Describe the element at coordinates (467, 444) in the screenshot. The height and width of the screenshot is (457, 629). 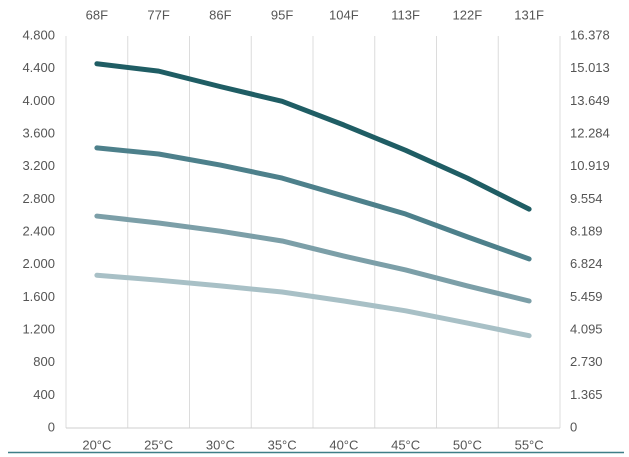
I see `x-tick-label: 50°C` at that location.